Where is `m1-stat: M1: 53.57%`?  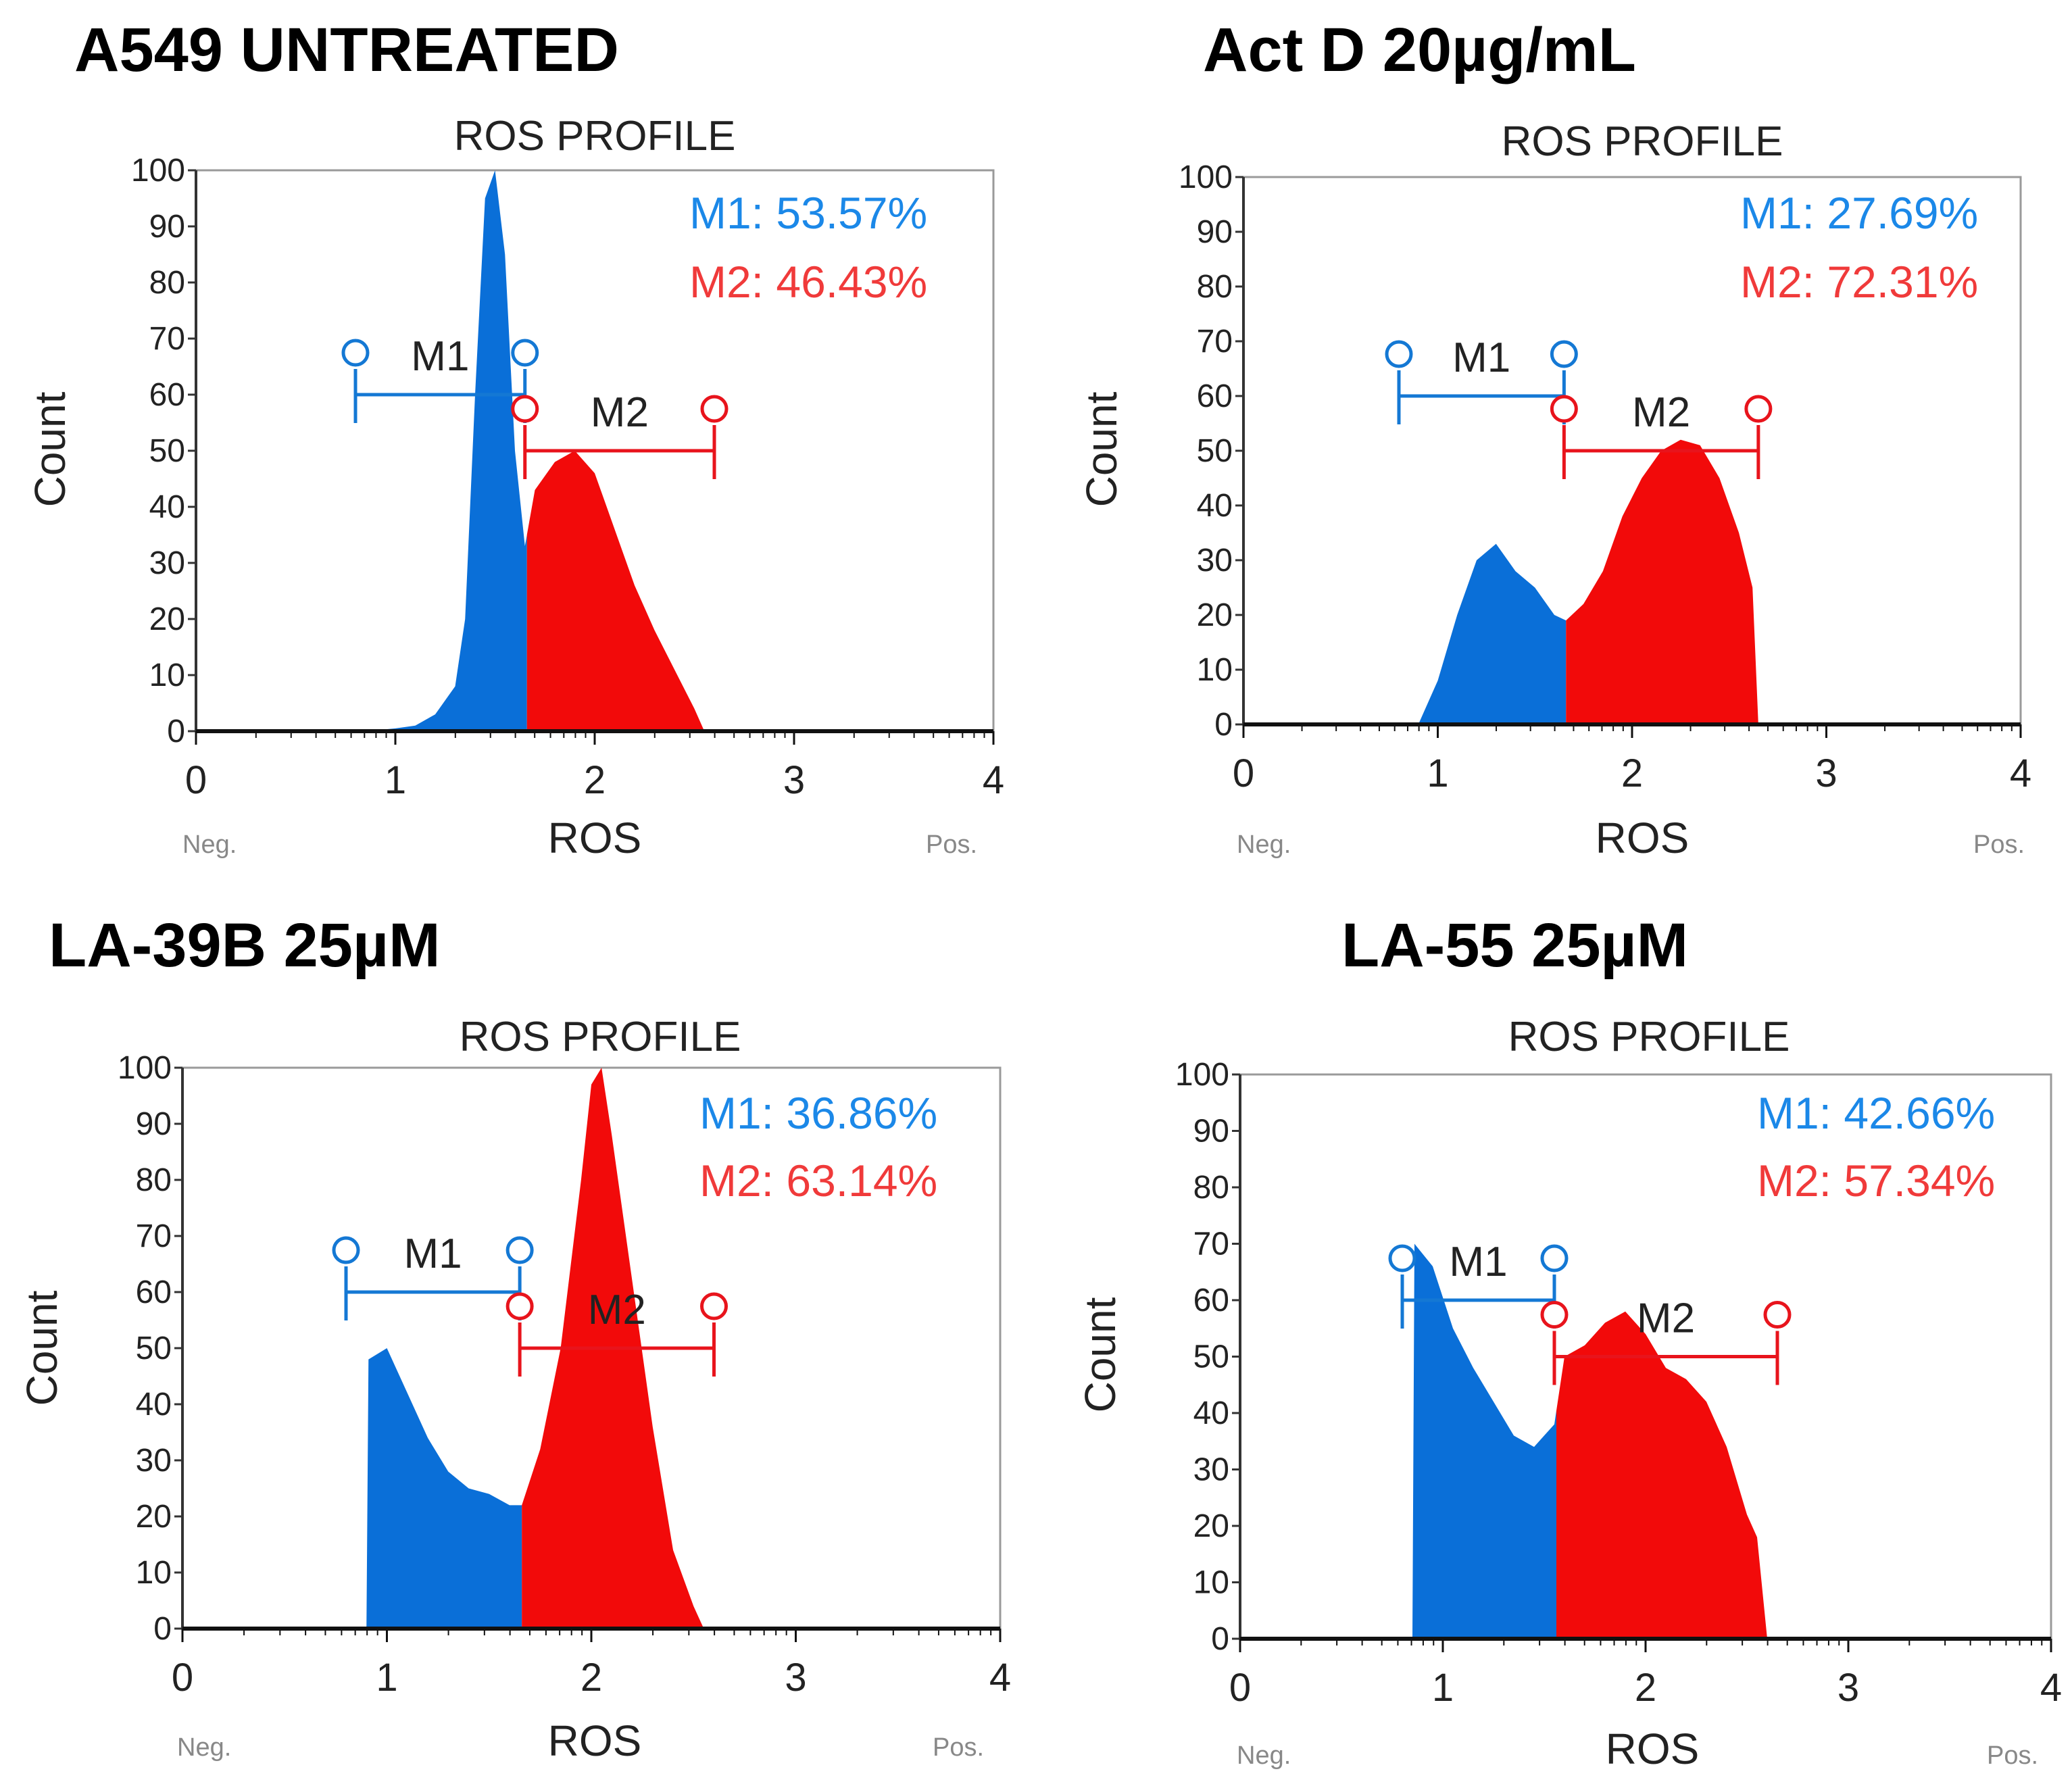 m1-stat: M1: 53.57% is located at coordinates (808, 213).